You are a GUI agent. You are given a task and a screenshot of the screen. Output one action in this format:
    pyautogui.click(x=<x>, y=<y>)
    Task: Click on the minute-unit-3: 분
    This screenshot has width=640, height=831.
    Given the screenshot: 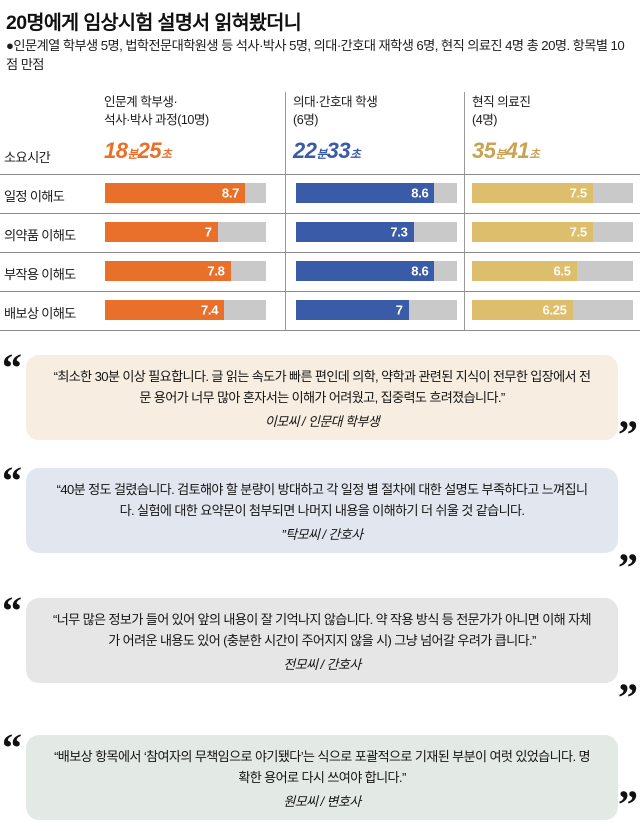 What is the action you would take?
    pyautogui.click(x=500, y=155)
    